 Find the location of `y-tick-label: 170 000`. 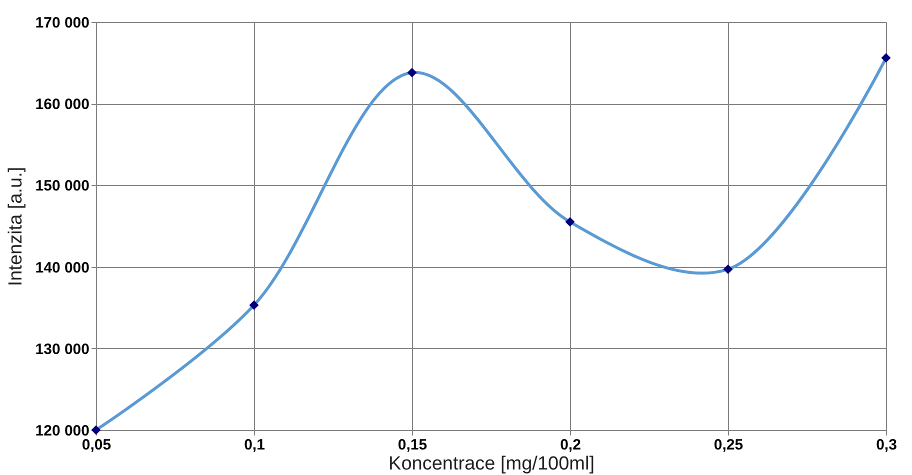

y-tick-label: 170 000 is located at coordinates (62, 23).